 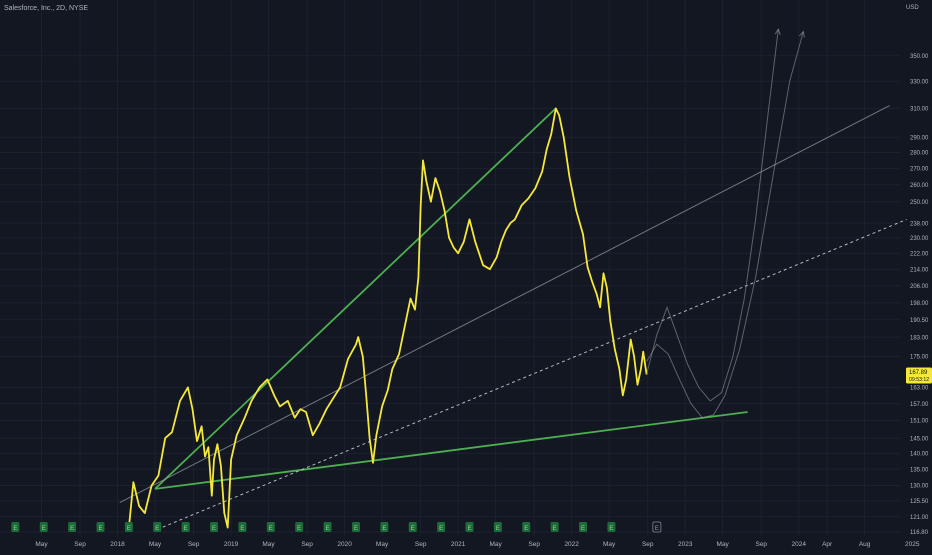 I want to click on trendline-solid-green, so click(x=451, y=450).